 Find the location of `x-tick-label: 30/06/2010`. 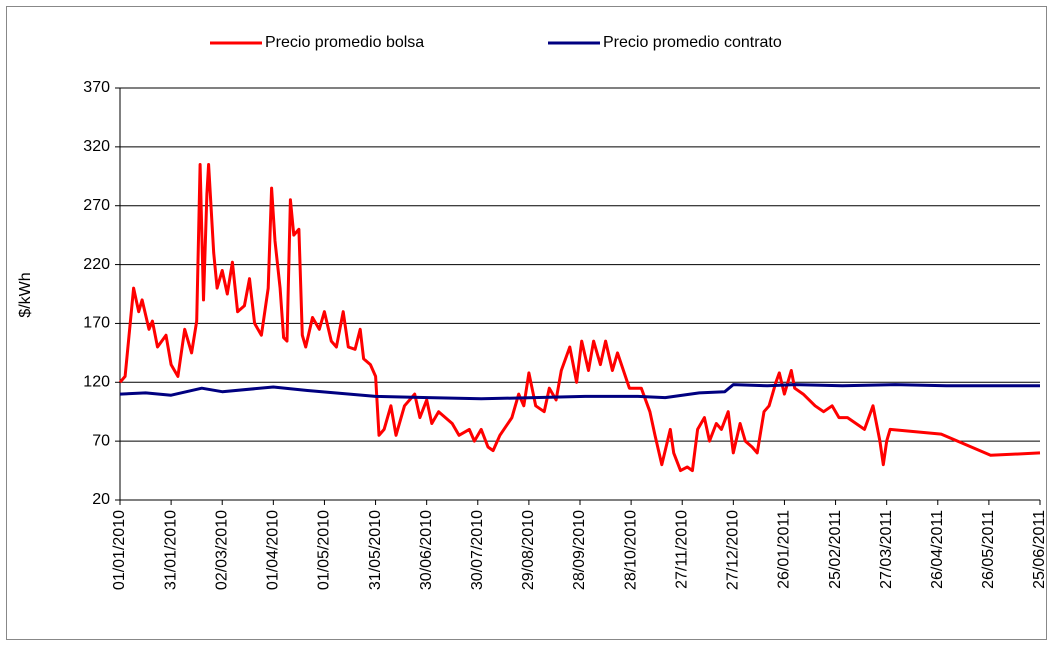

x-tick-label: 30/06/2010 is located at coordinates (426, 550).